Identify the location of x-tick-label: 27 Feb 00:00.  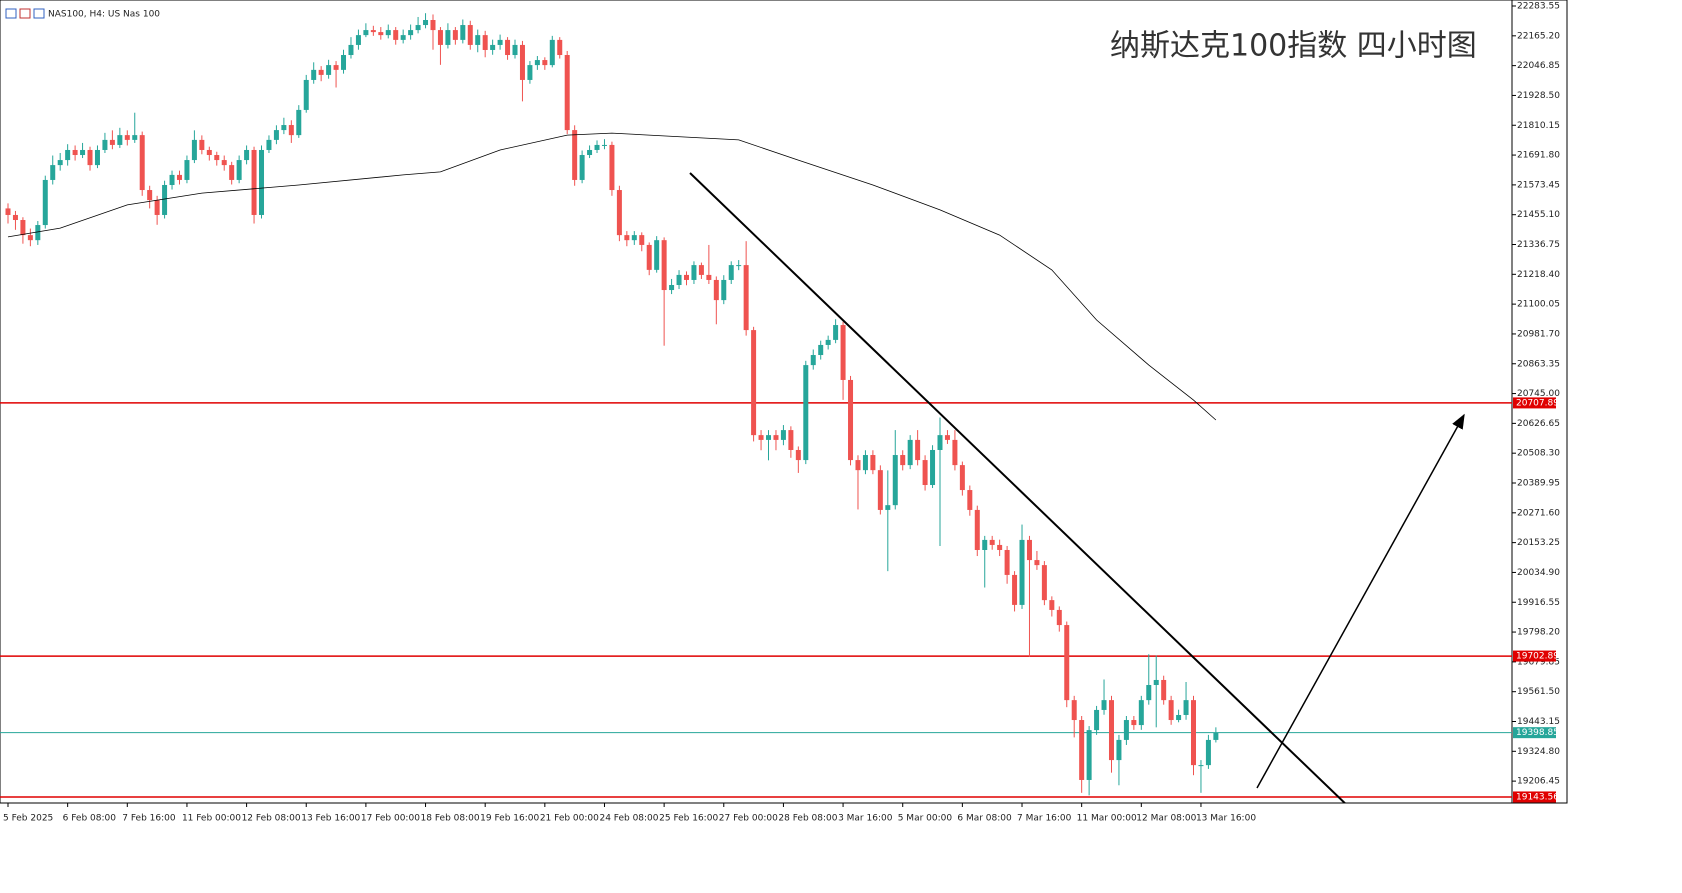
(748, 819).